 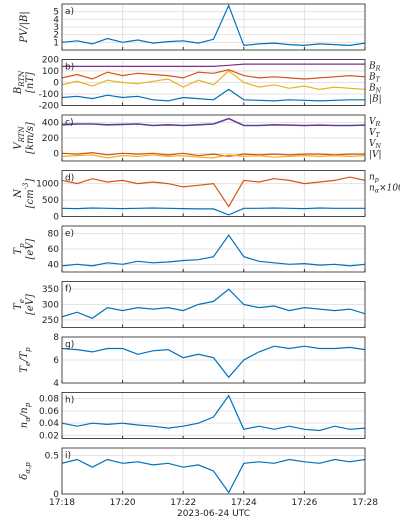 I want to click on panel-label: c), so click(x=69, y=123).